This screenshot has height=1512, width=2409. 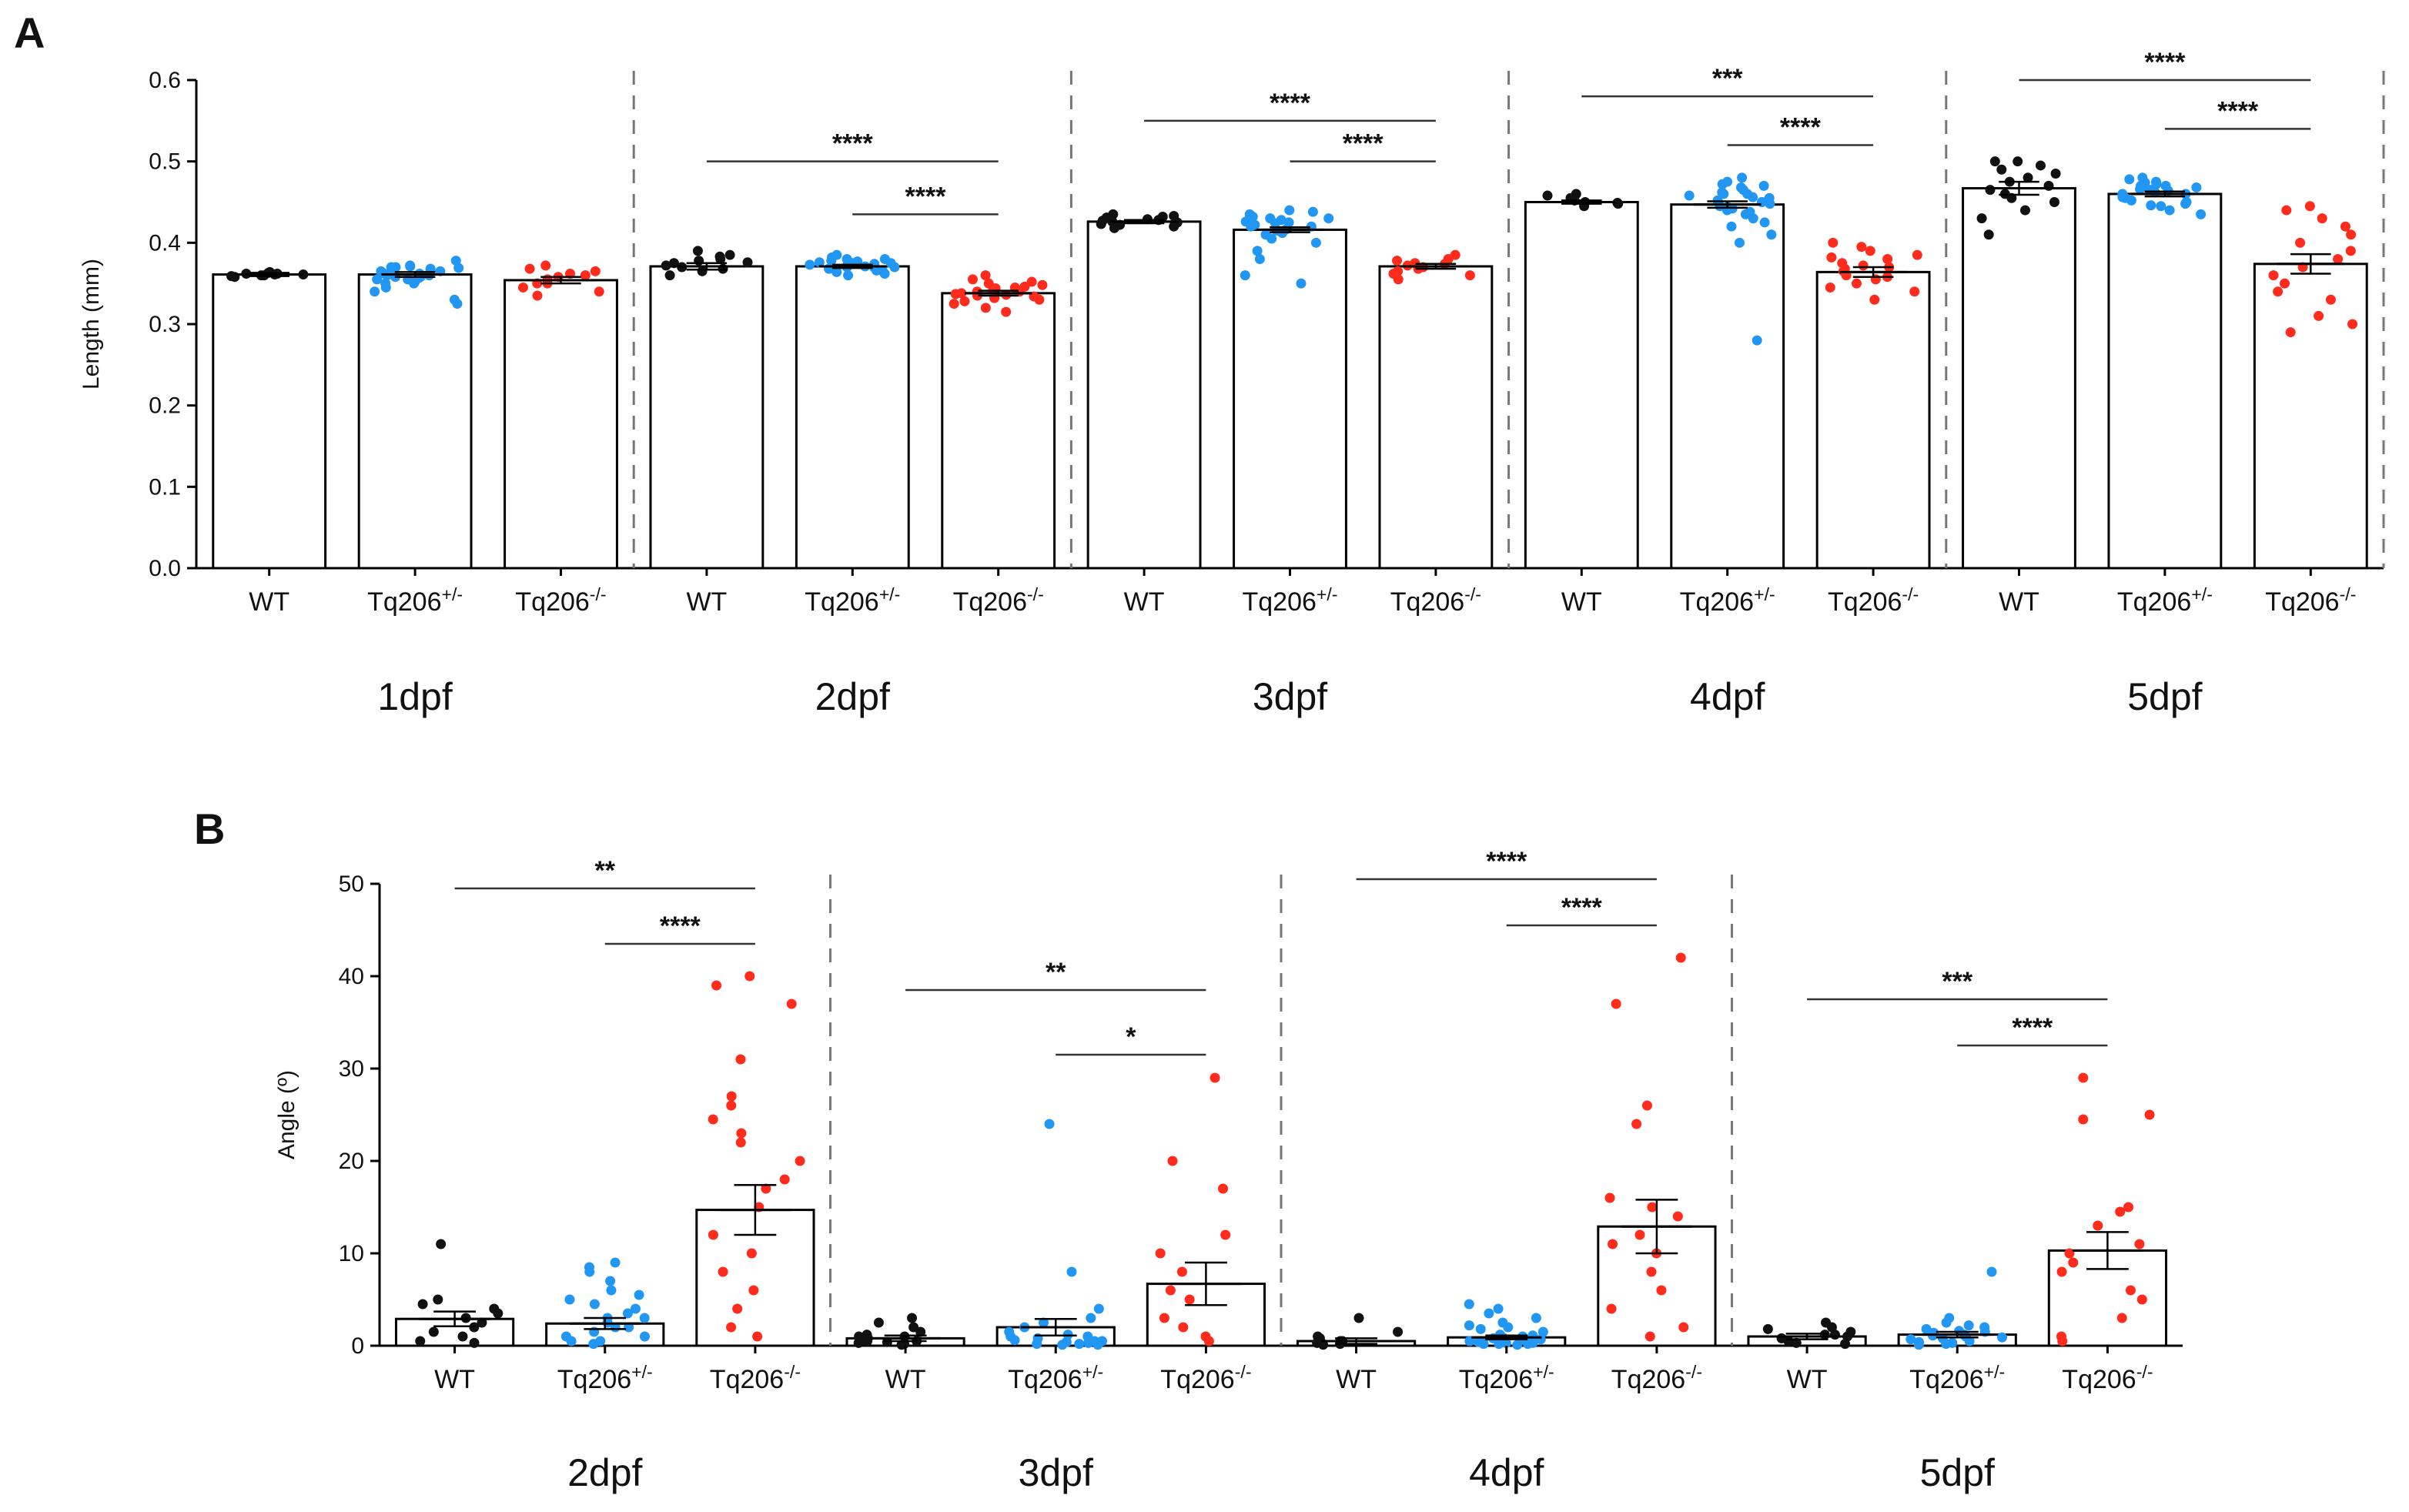 I want to click on y-tick-label: 10, so click(x=351, y=1253).